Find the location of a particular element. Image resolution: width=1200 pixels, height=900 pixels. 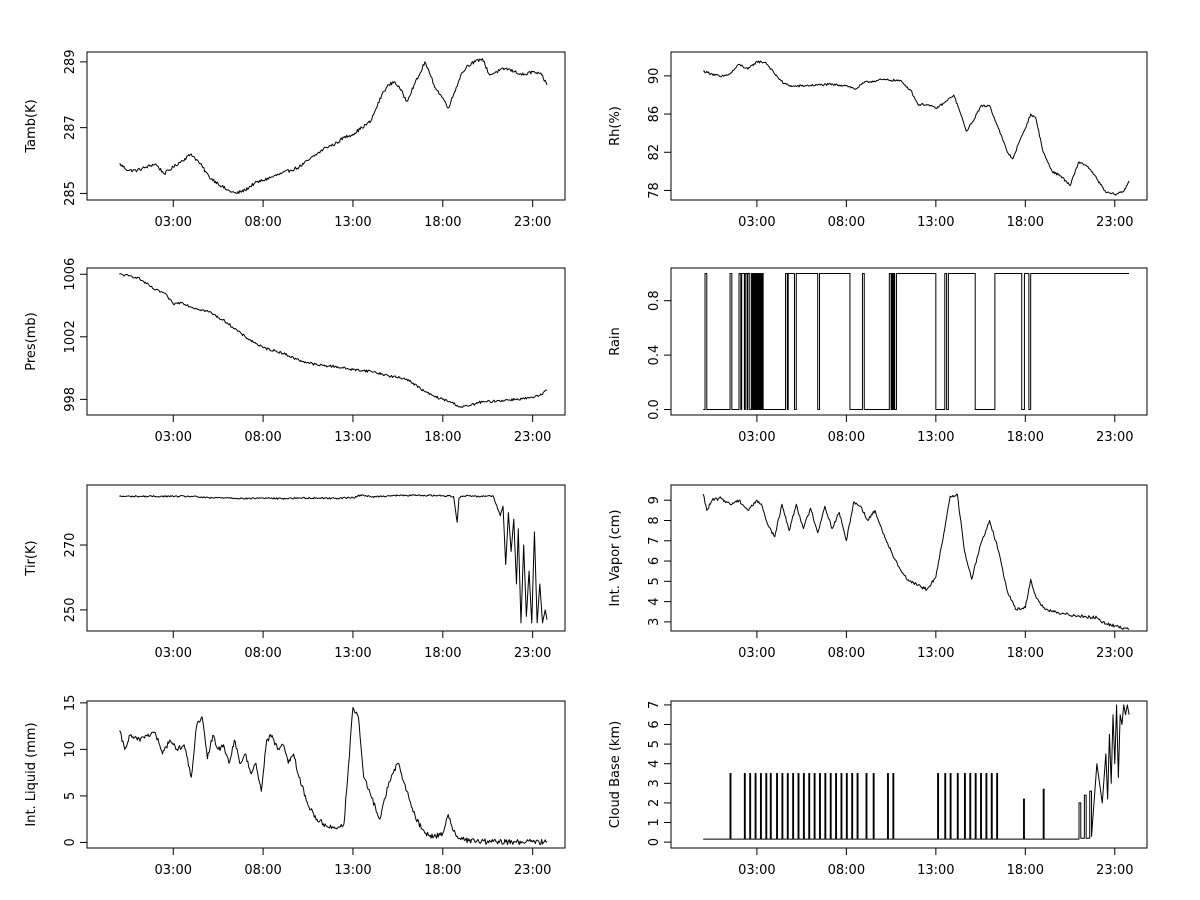

y-tick-label: 0.4 is located at coordinates (654, 355).